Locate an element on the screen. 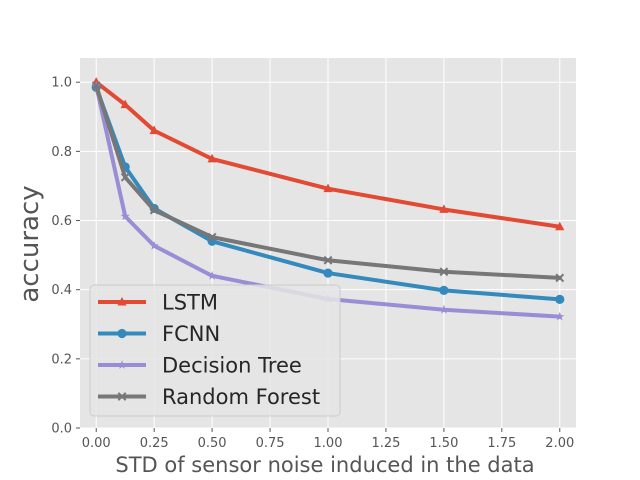 This screenshot has width=640, height=480. legend-box is located at coordinates (215, 350).